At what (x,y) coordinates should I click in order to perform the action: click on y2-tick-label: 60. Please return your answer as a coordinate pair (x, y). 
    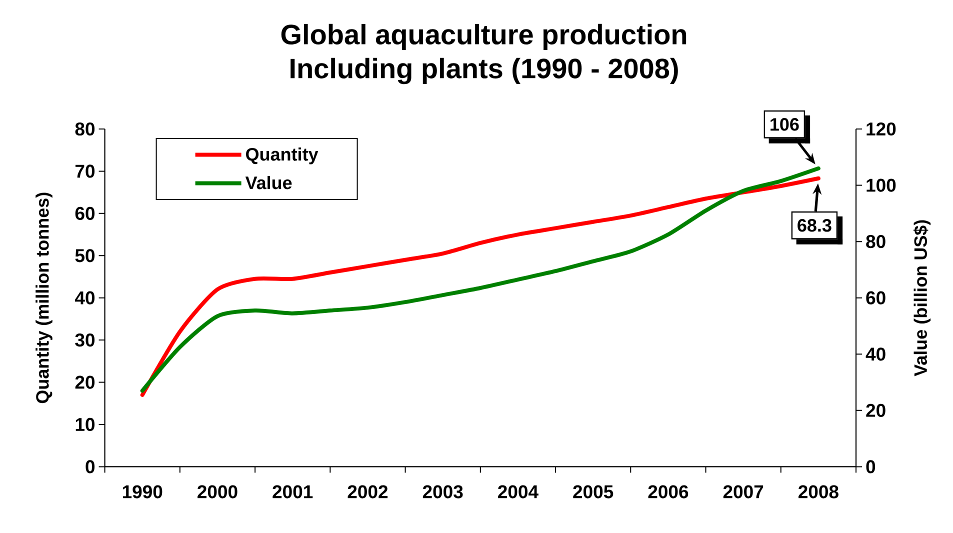
    Looking at the image, I should click on (876, 297).